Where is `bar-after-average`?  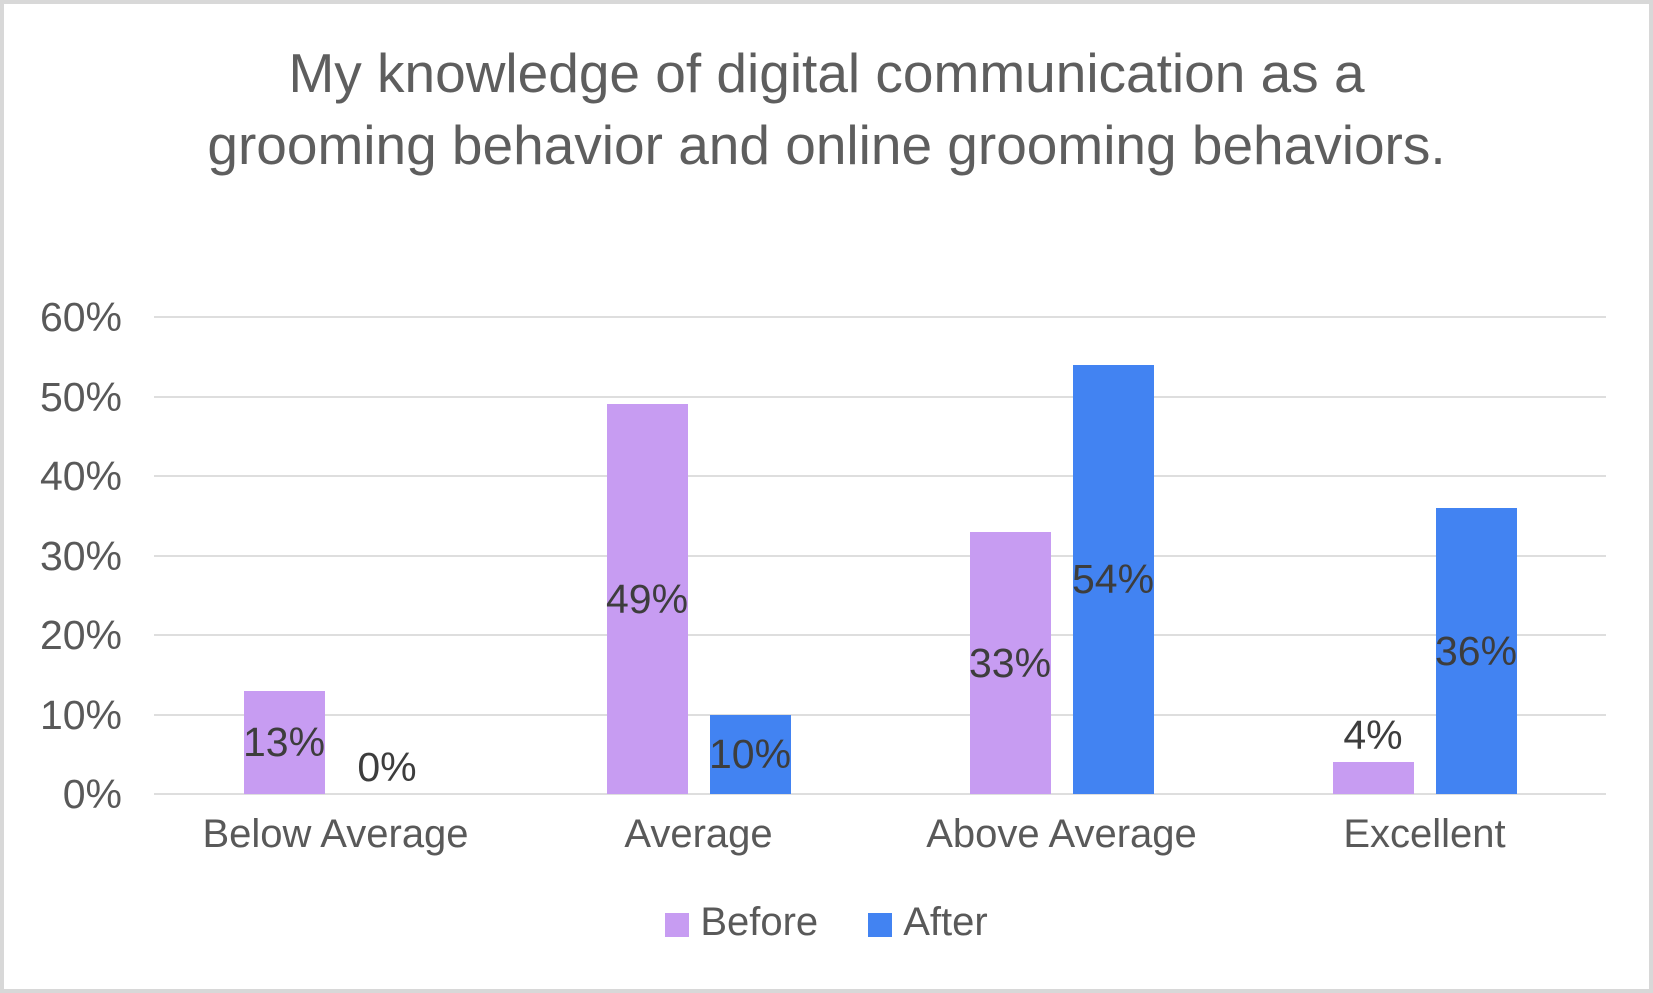
bar-after-average is located at coordinates (750, 754).